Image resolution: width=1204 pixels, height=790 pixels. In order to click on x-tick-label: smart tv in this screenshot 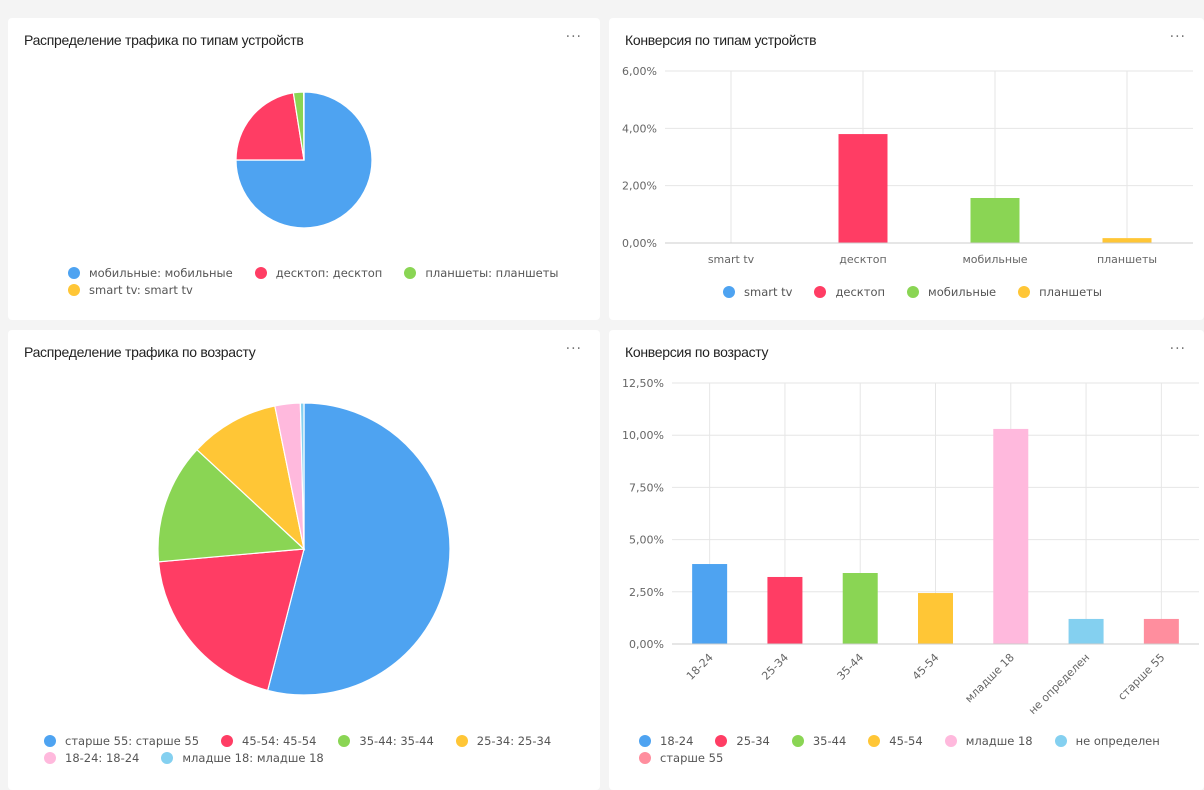, I will do `click(731, 259)`.